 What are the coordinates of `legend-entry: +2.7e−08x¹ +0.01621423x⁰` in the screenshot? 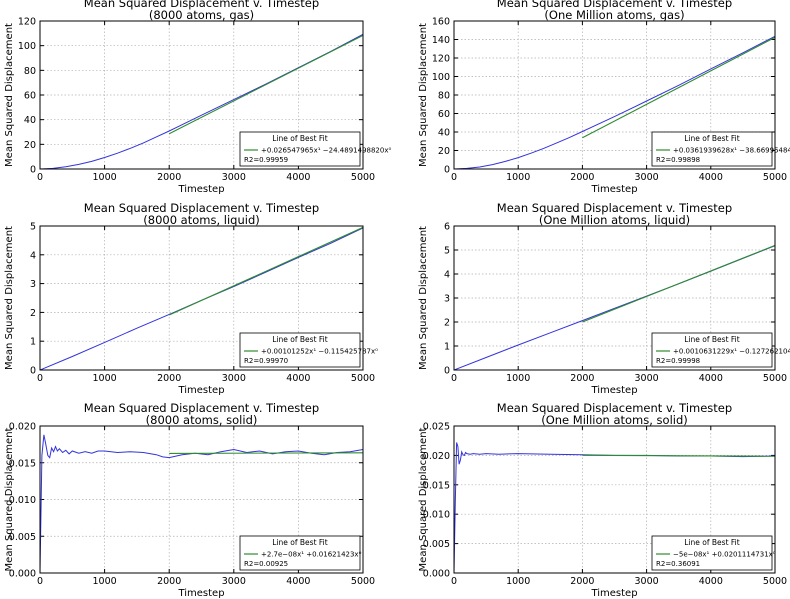 It's located at (311, 555).